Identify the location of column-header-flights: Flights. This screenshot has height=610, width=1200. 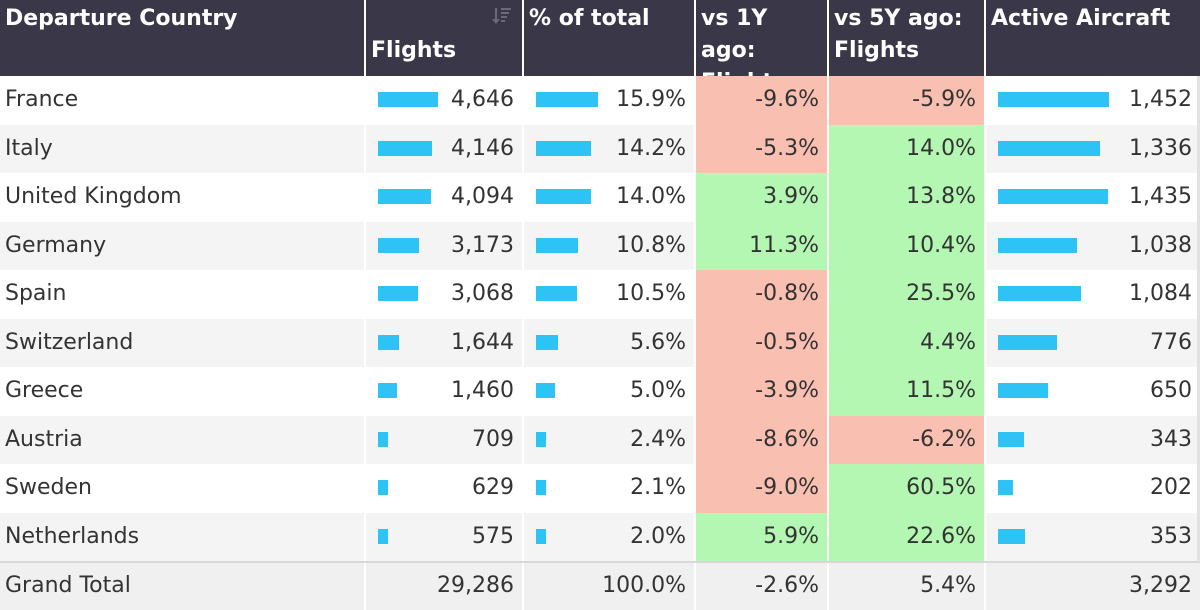
(445, 49).